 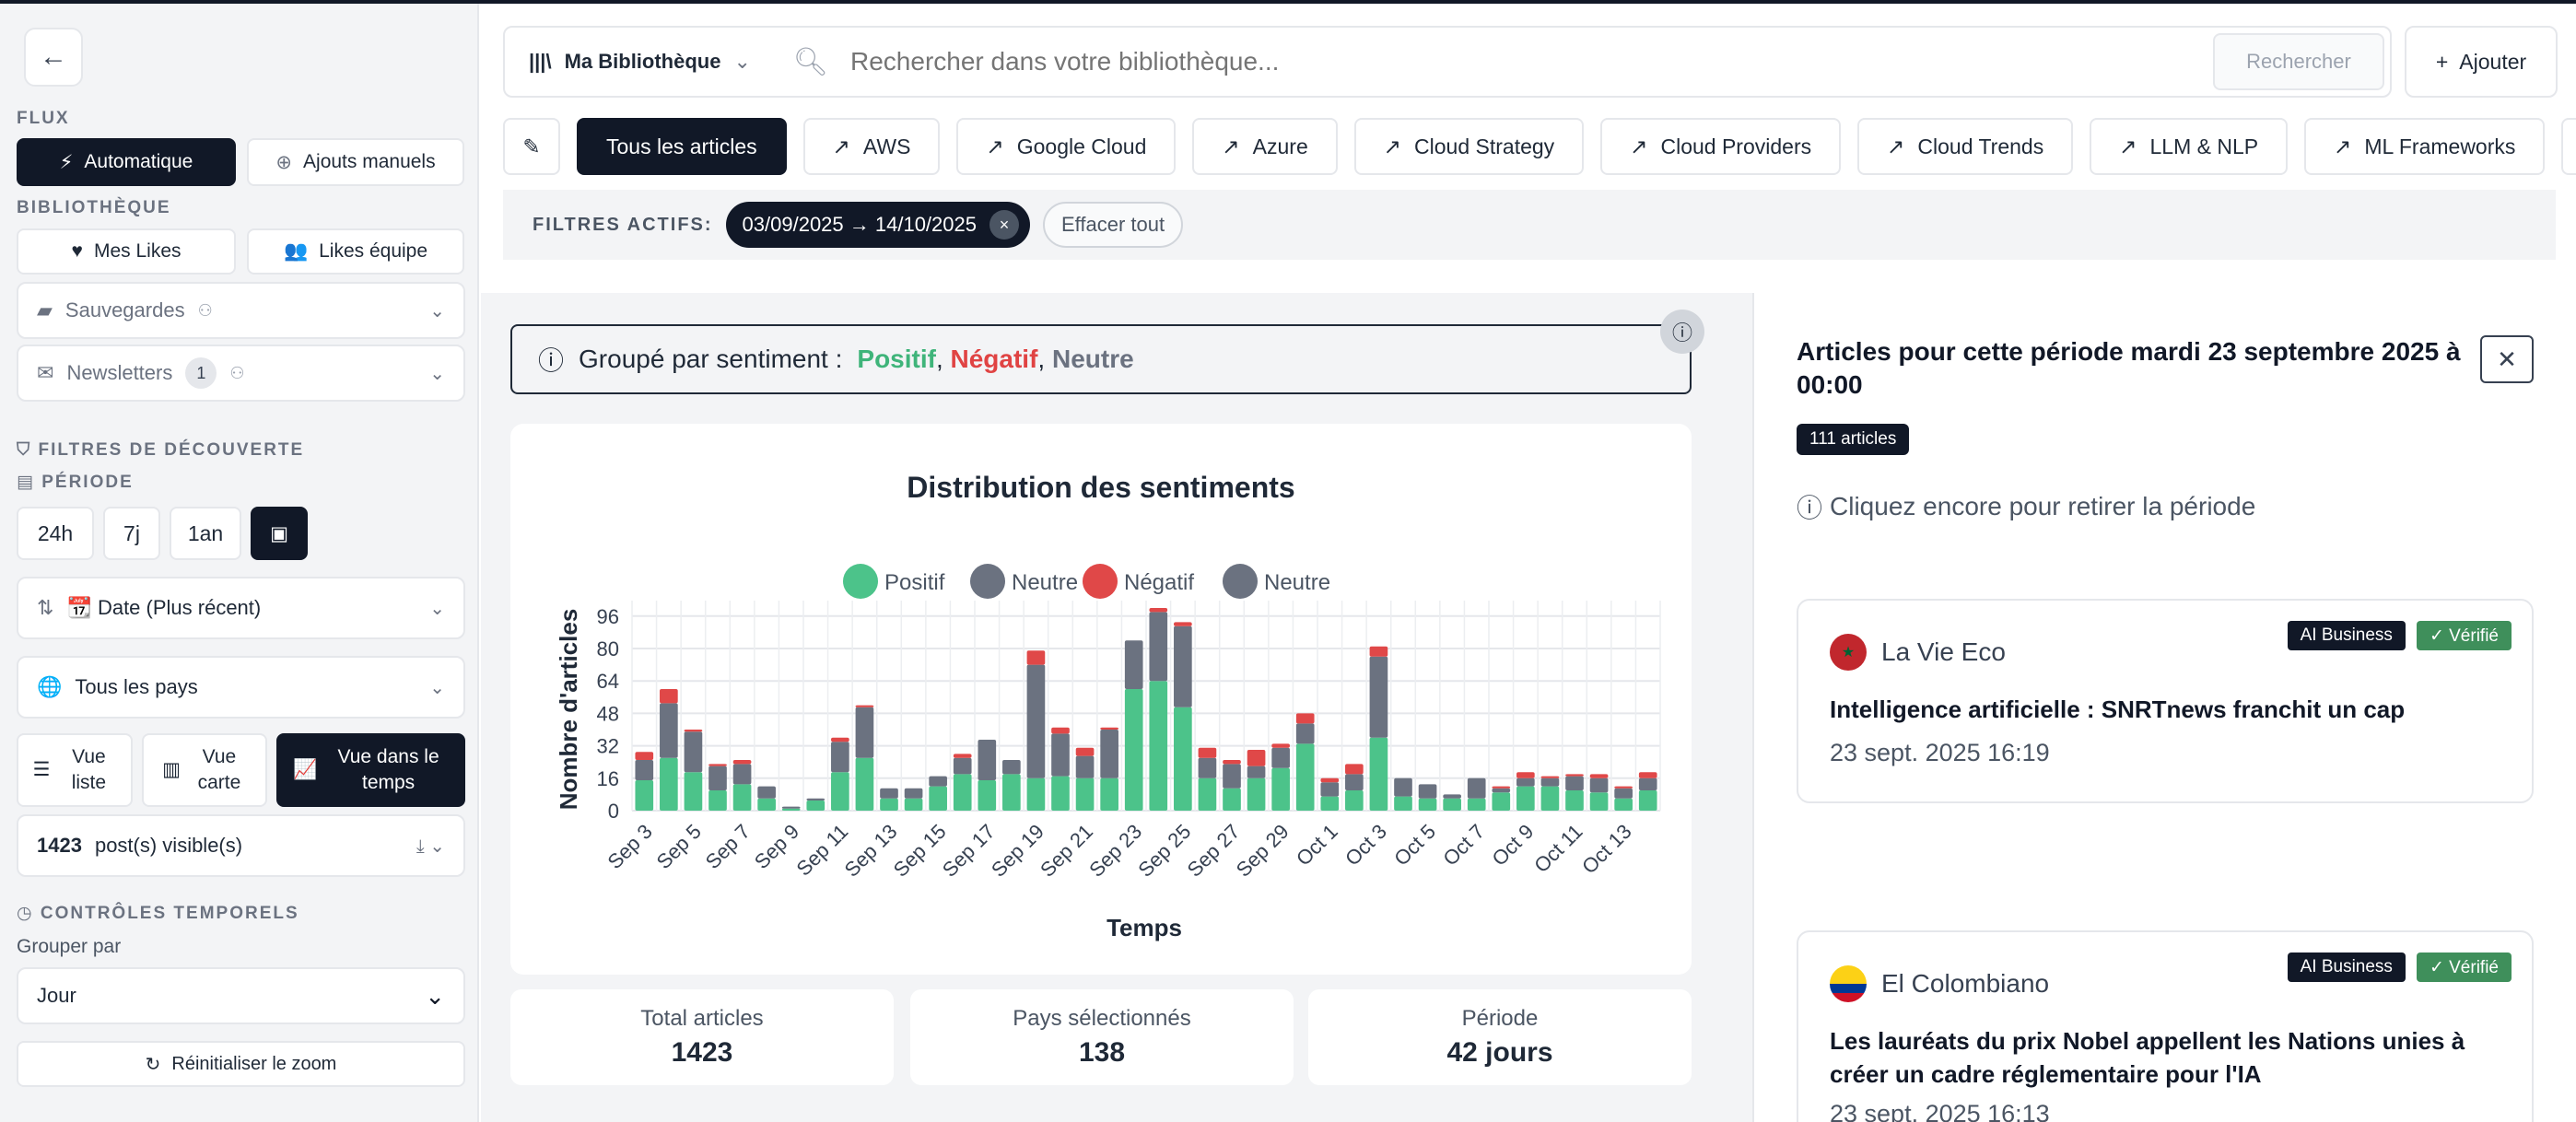 What do you see at coordinates (1849, 652) in the screenshot?
I see `flag-morocco-icon: ★` at bounding box center [1849, 652].